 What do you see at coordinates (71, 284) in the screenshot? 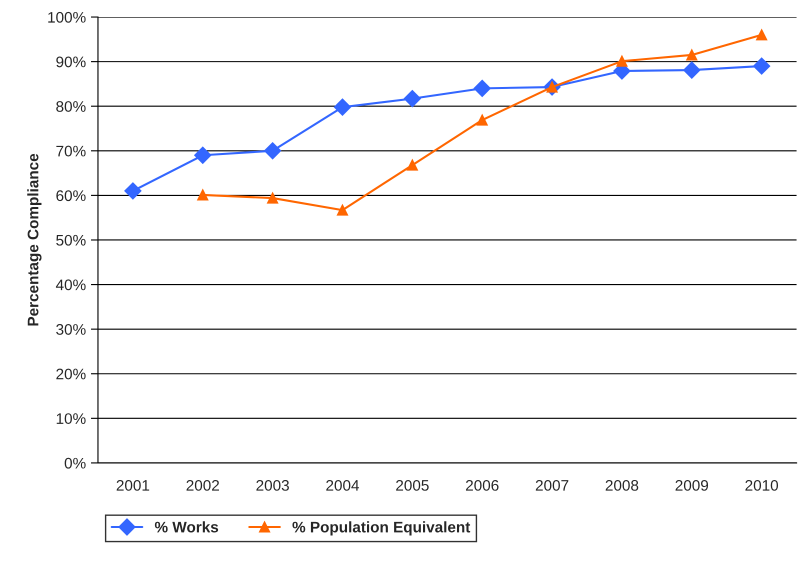
I see `y-tick-label: 40%` at bounding box center [71, 284].